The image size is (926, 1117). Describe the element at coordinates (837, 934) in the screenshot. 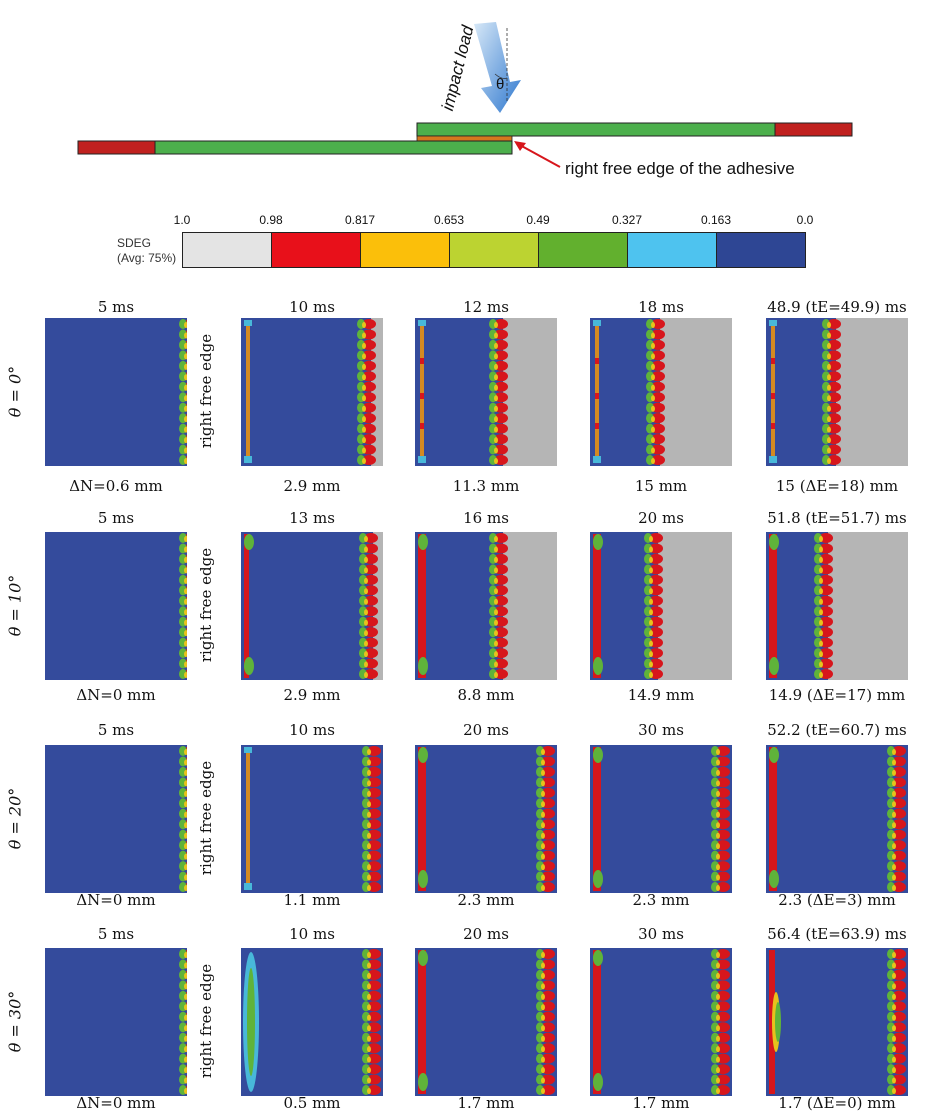

I see `time-label: 56.4 (tE=63.9) ms` at that location.